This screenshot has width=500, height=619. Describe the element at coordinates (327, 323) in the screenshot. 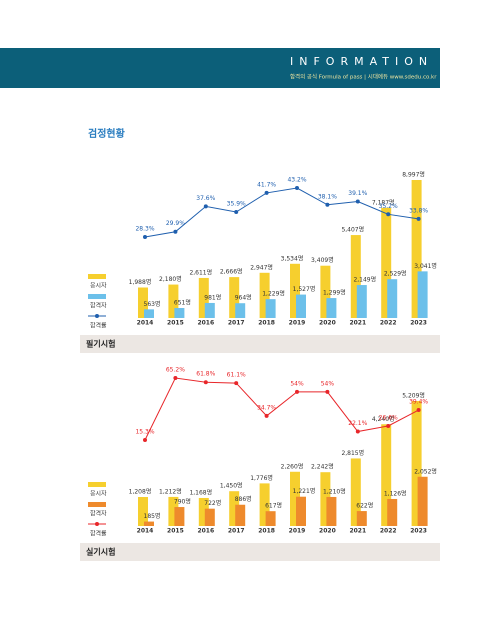

I see `x-tick-label: 2020` at that location.